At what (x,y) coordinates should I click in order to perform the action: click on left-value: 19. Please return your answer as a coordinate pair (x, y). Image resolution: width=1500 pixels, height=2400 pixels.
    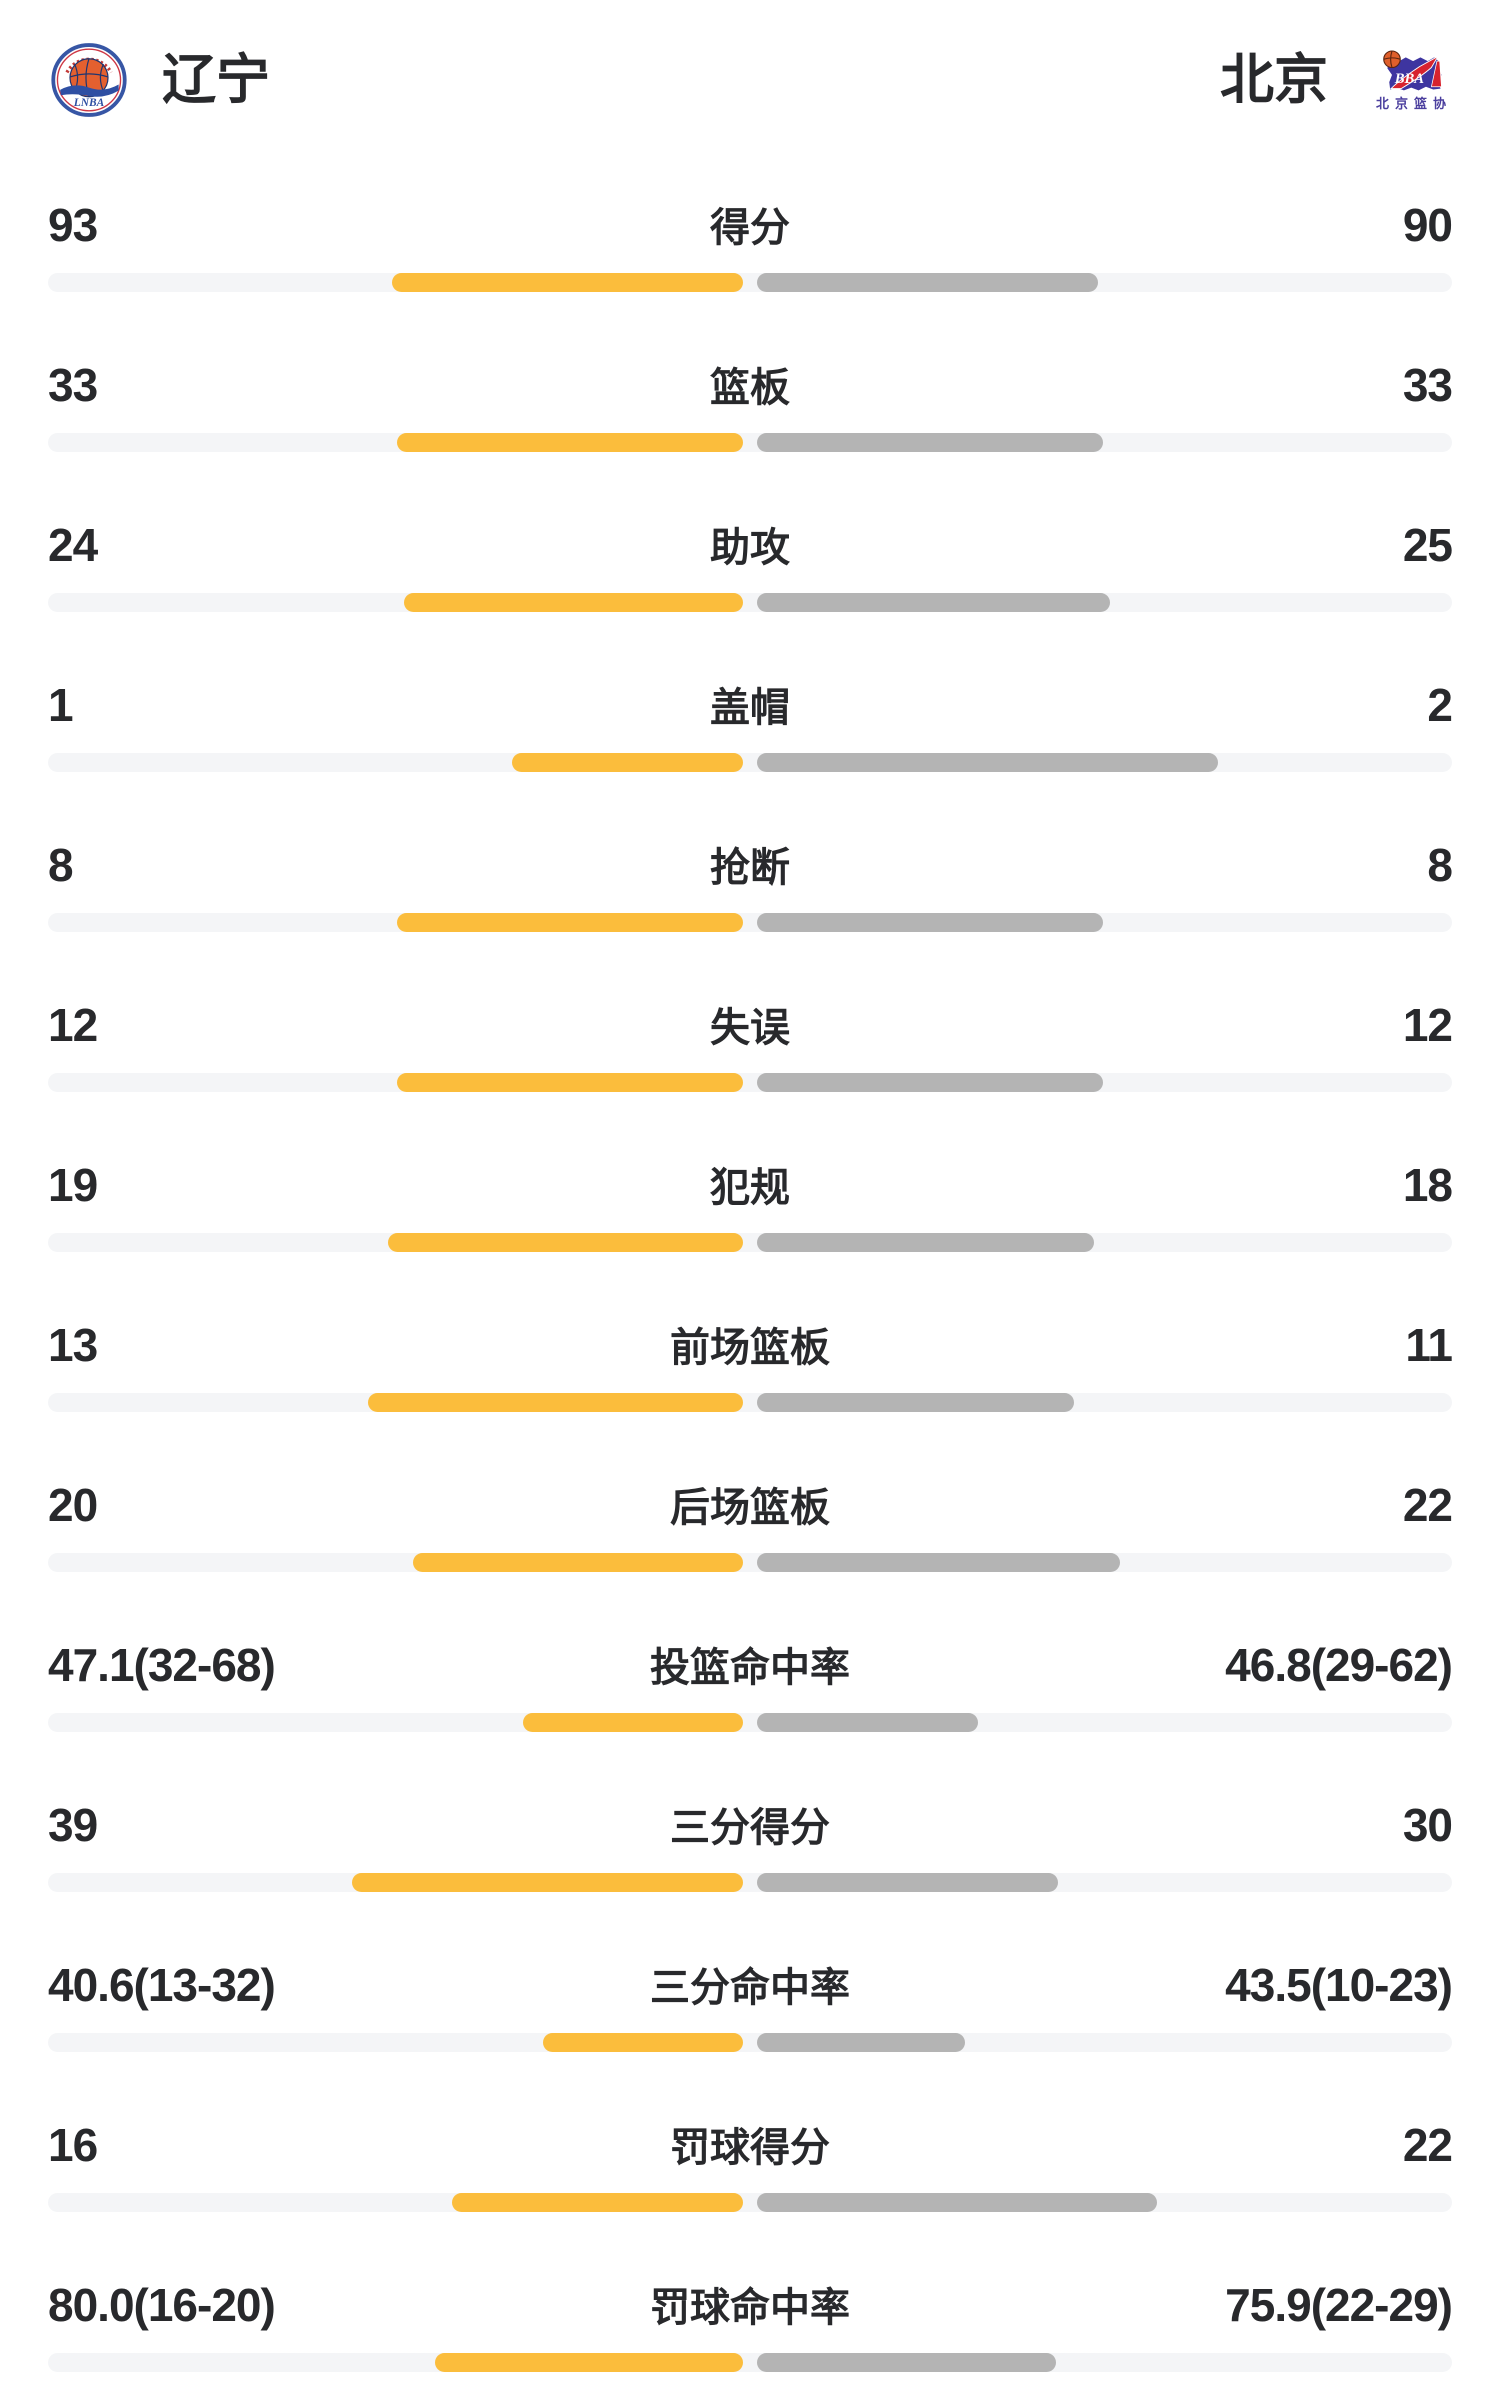
    Looking at the image, I should click on (73, 1185).